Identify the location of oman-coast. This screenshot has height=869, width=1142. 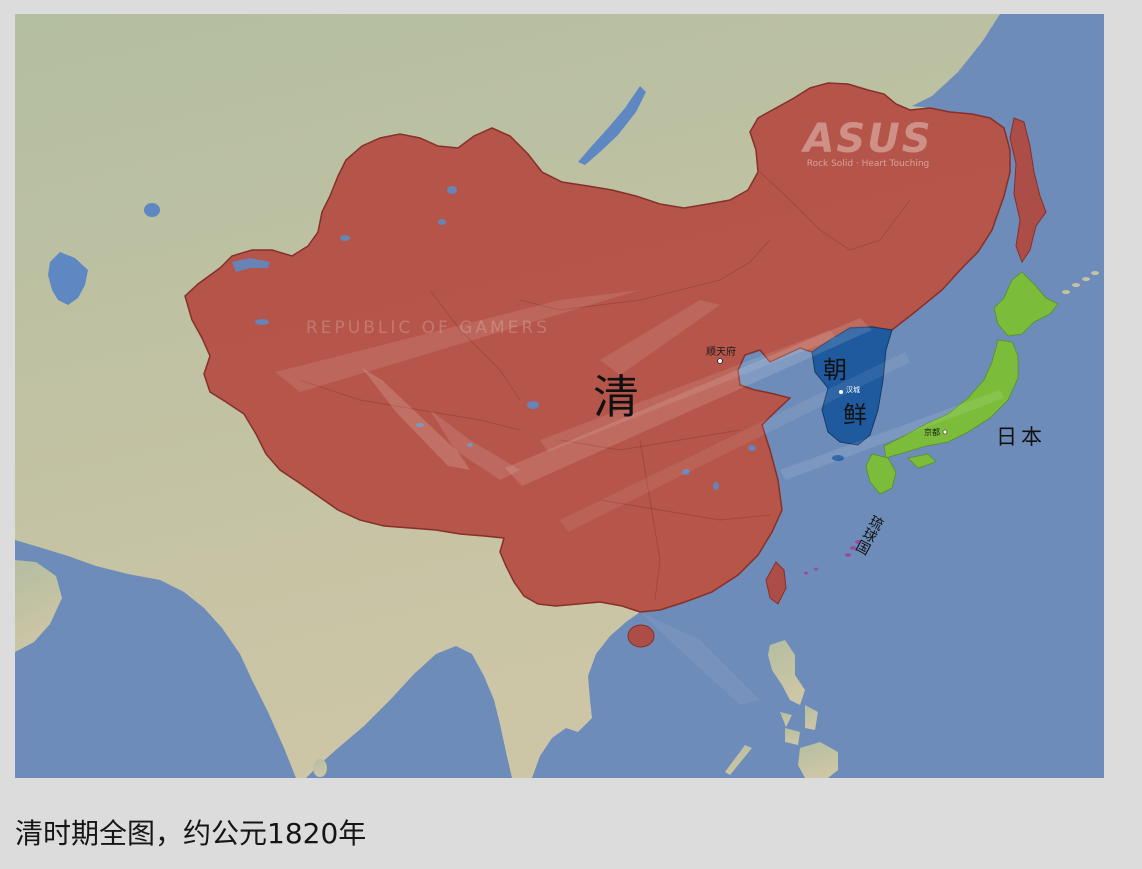
(38, 606).